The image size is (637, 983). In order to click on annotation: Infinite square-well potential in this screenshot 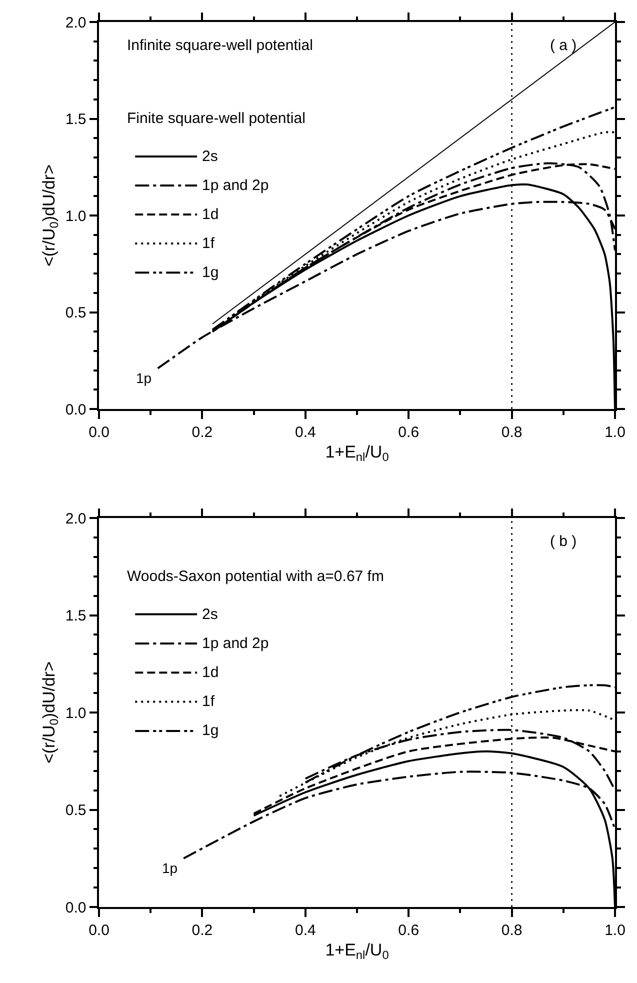, I will do `click(220, 45)`.